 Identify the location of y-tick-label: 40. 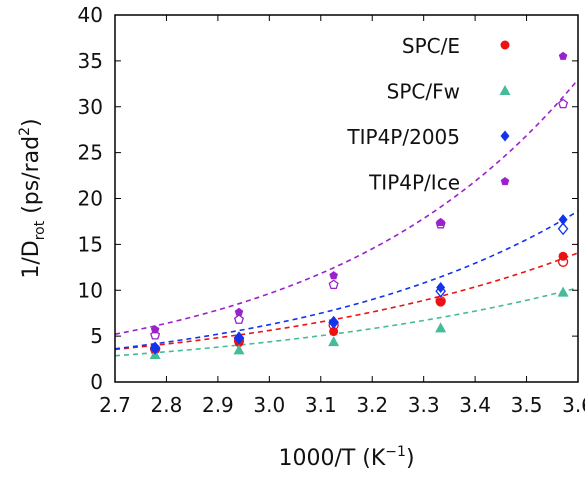
(90, 15).